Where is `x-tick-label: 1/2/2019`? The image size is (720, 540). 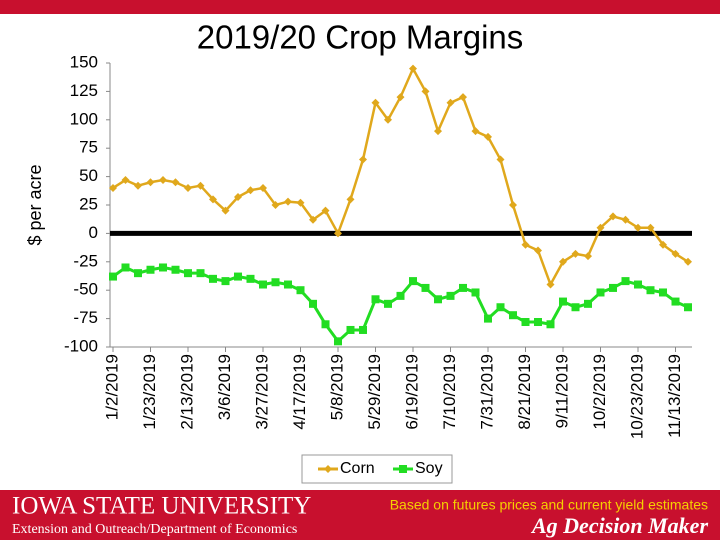 x-tick-label: 1/2/2019 is located at coordinates (111, 387).